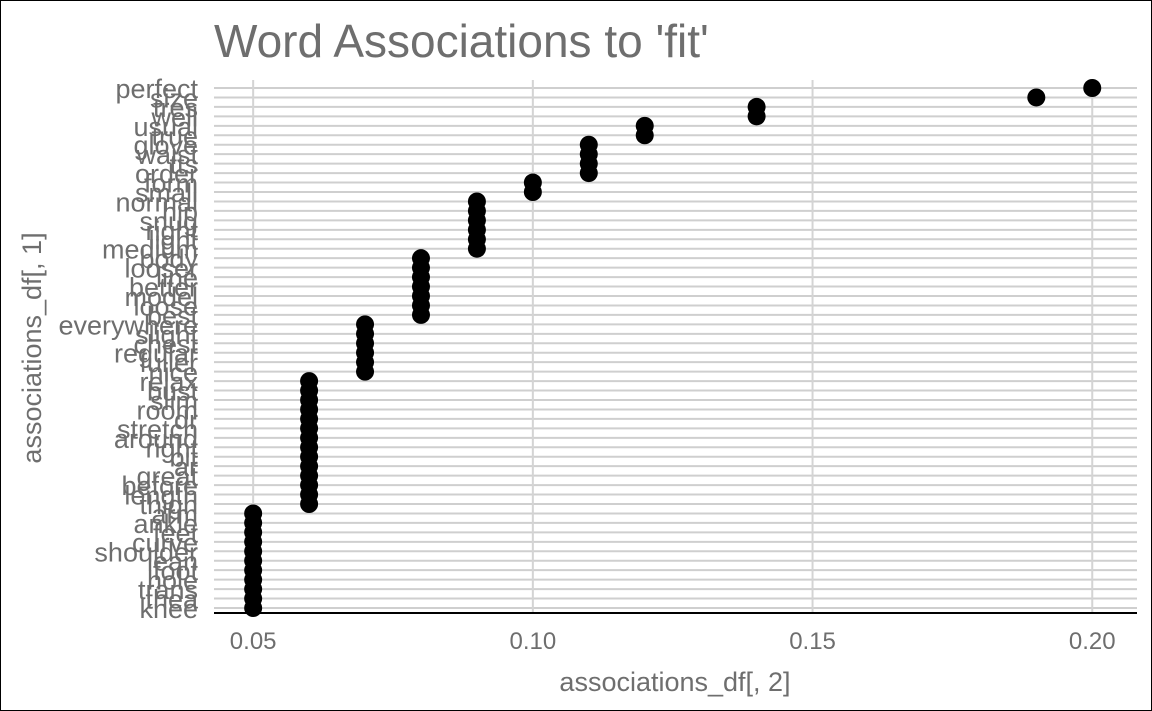 Image resolution: width=1152 pixels, height=711 pixels. I want to click on category-label: lean, so click(172, 562).